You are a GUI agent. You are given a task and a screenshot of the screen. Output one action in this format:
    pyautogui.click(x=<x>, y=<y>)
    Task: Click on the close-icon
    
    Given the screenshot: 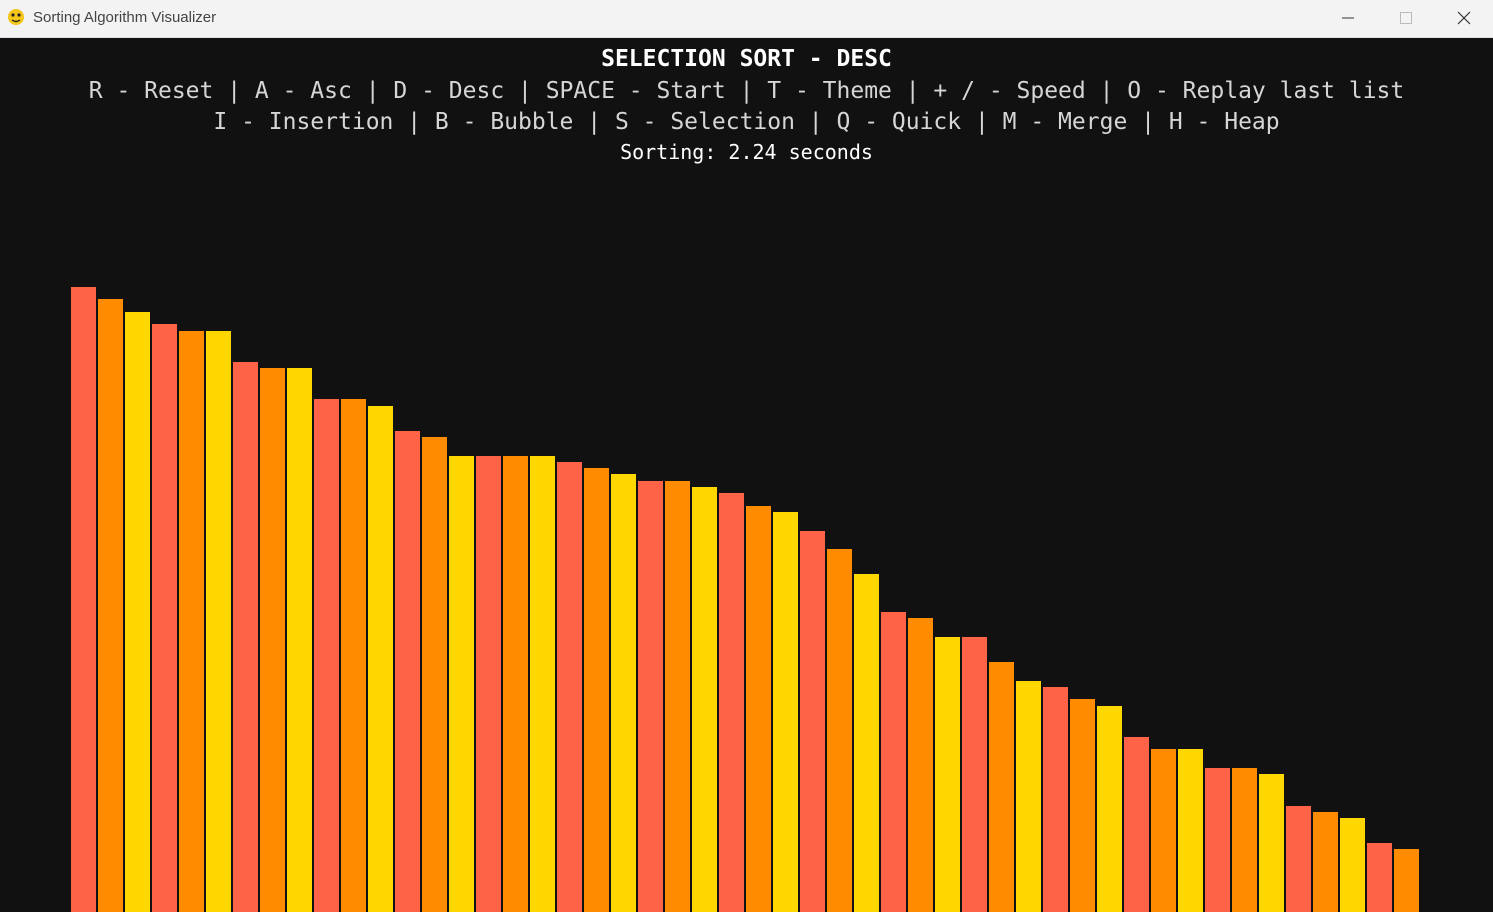 What is the action you would take?
    pyautogui.click(x=1464, y=18)
    